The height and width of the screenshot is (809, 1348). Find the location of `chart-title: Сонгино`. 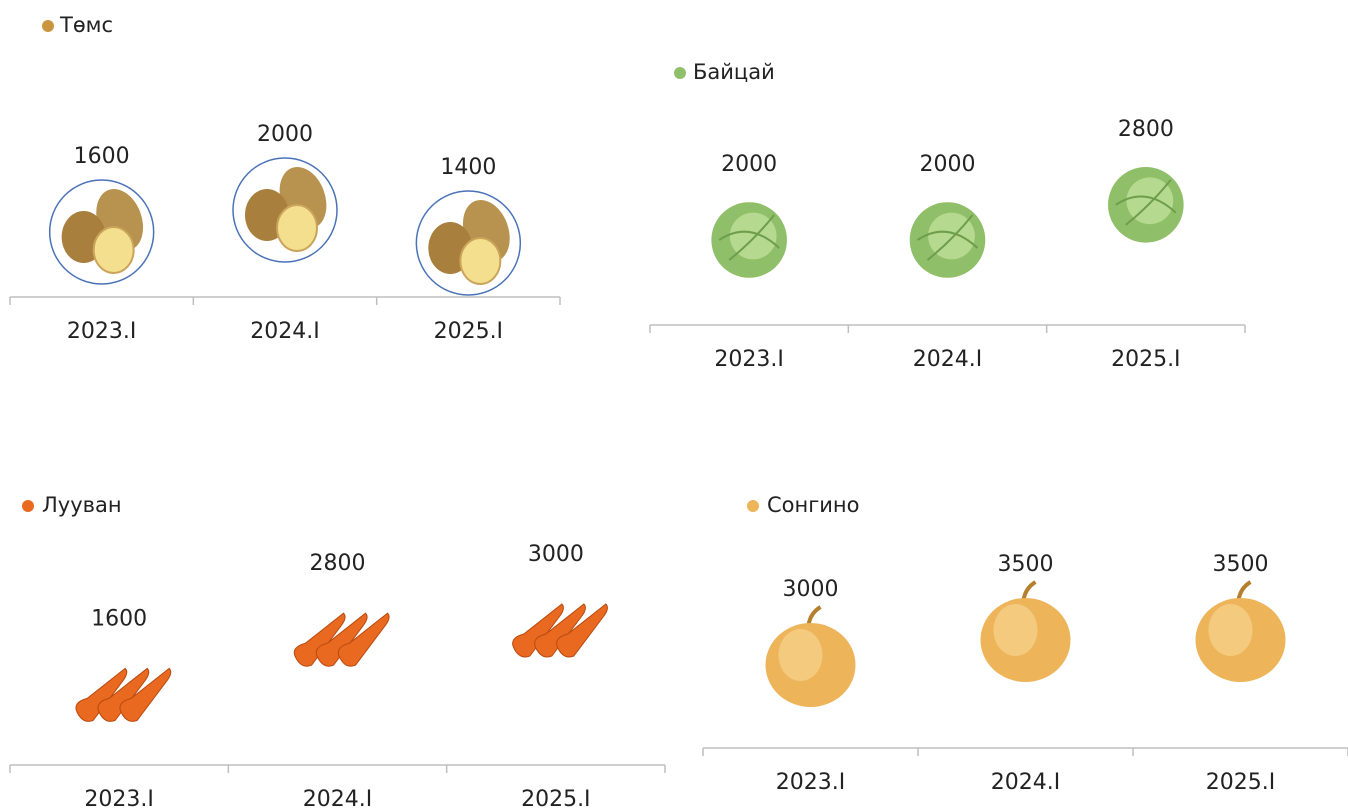

chart-title: Сонгино is located at coordinates (813, 505).